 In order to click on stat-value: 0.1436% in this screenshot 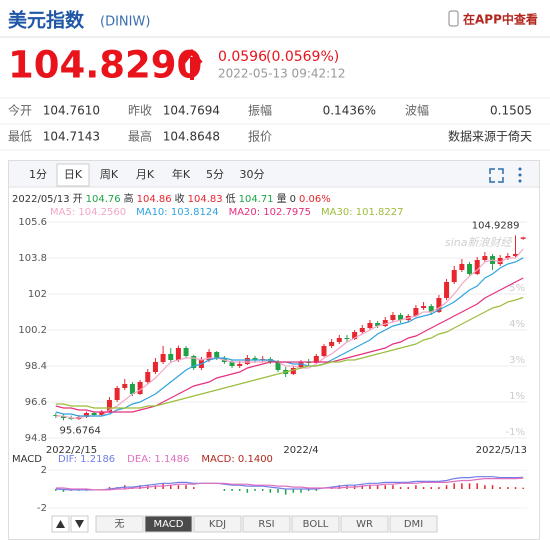, I will do `click(349, 111)`.